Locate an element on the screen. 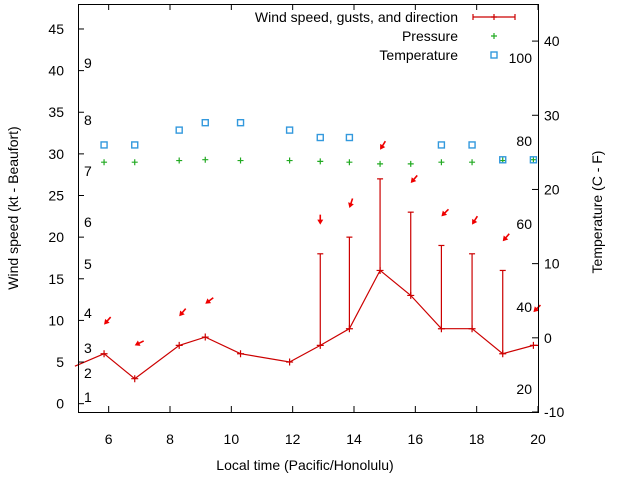 Image resolution: width=640 pixels, height=480 pixels. beaufort-label: 2 is located at coordinates (88, 373).